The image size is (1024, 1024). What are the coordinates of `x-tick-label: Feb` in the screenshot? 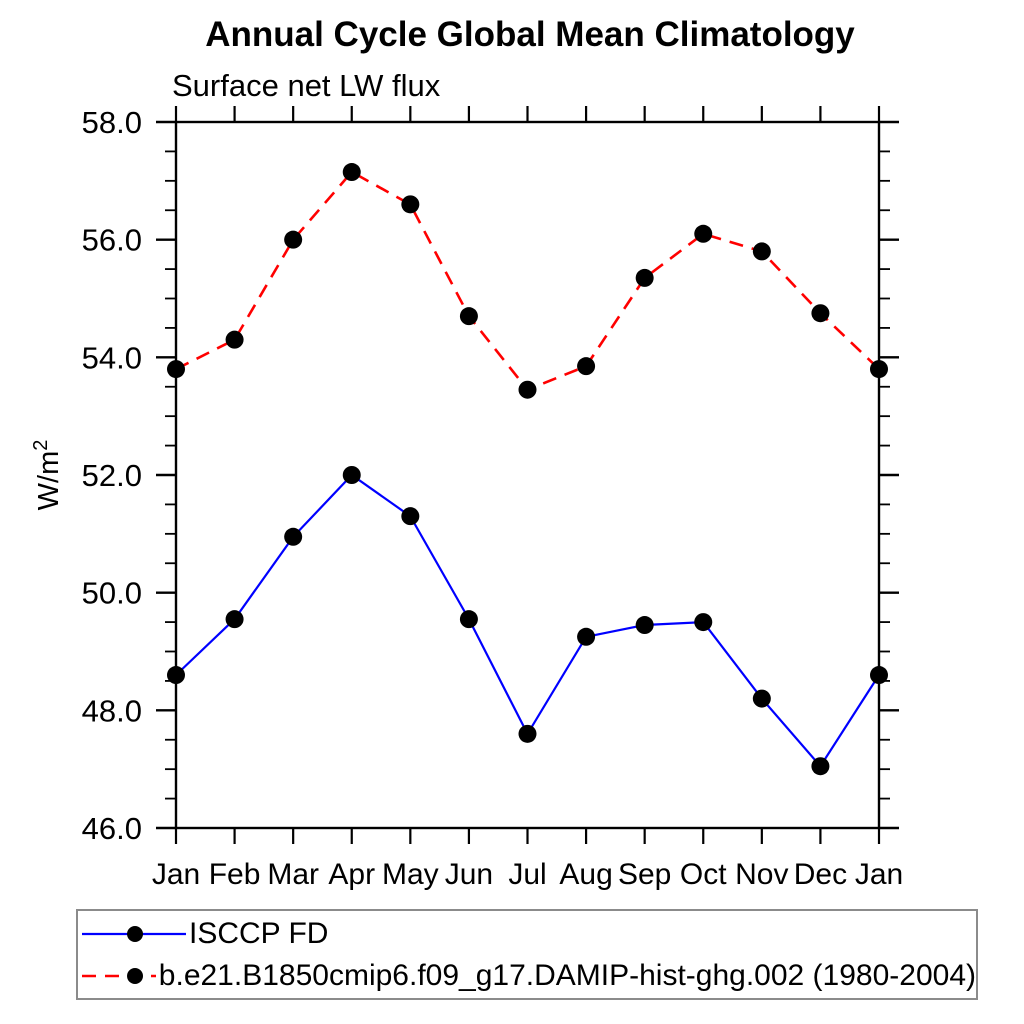 It's located at (235, 874).